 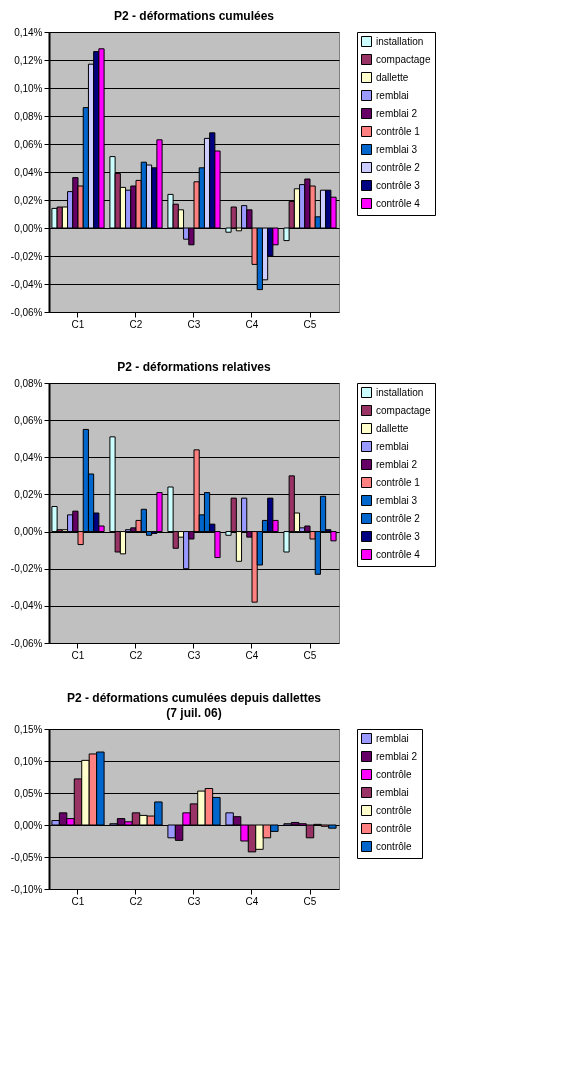 I want to click on y-tick-label: 0,15%, so click(x=28, y=729).